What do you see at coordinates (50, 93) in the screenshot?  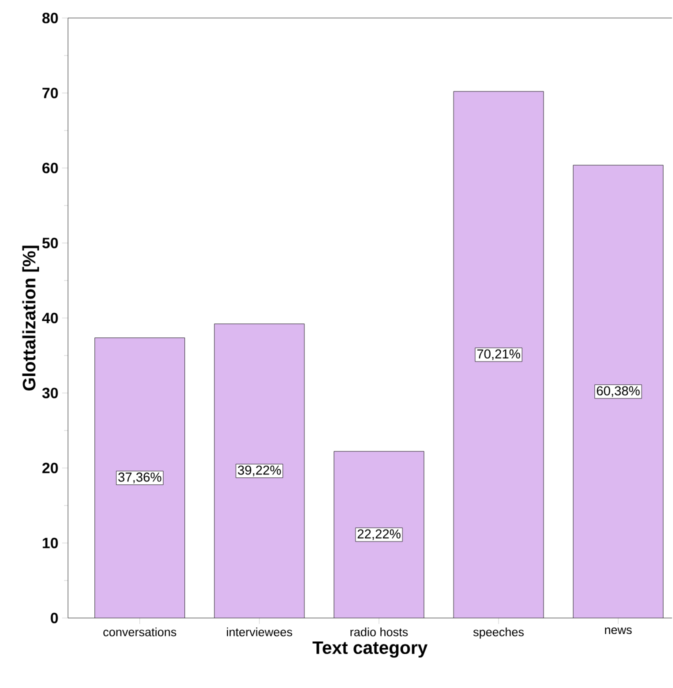 I see `y-tick-label: 70` at bounding box center [50, 93].